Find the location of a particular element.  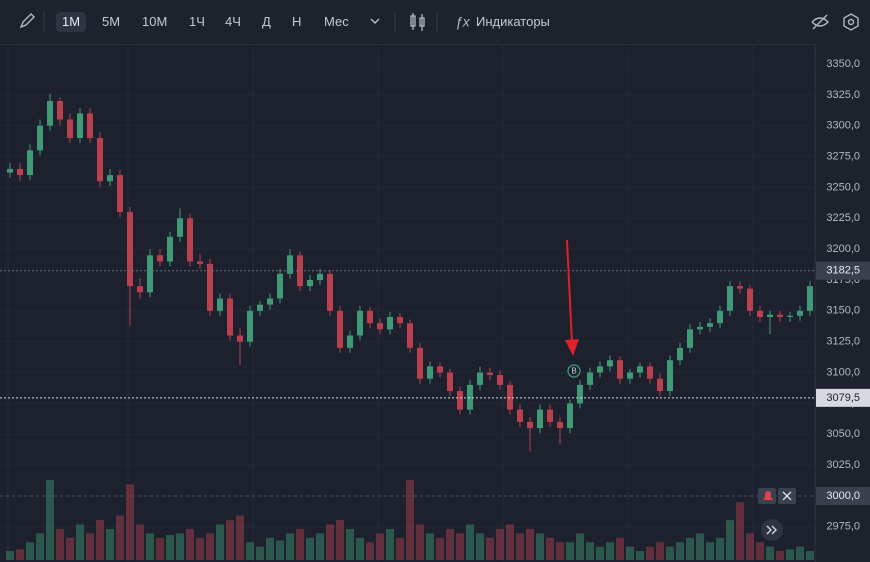

y-tick-label: 3200,0 is located at coordinates (843, 249).